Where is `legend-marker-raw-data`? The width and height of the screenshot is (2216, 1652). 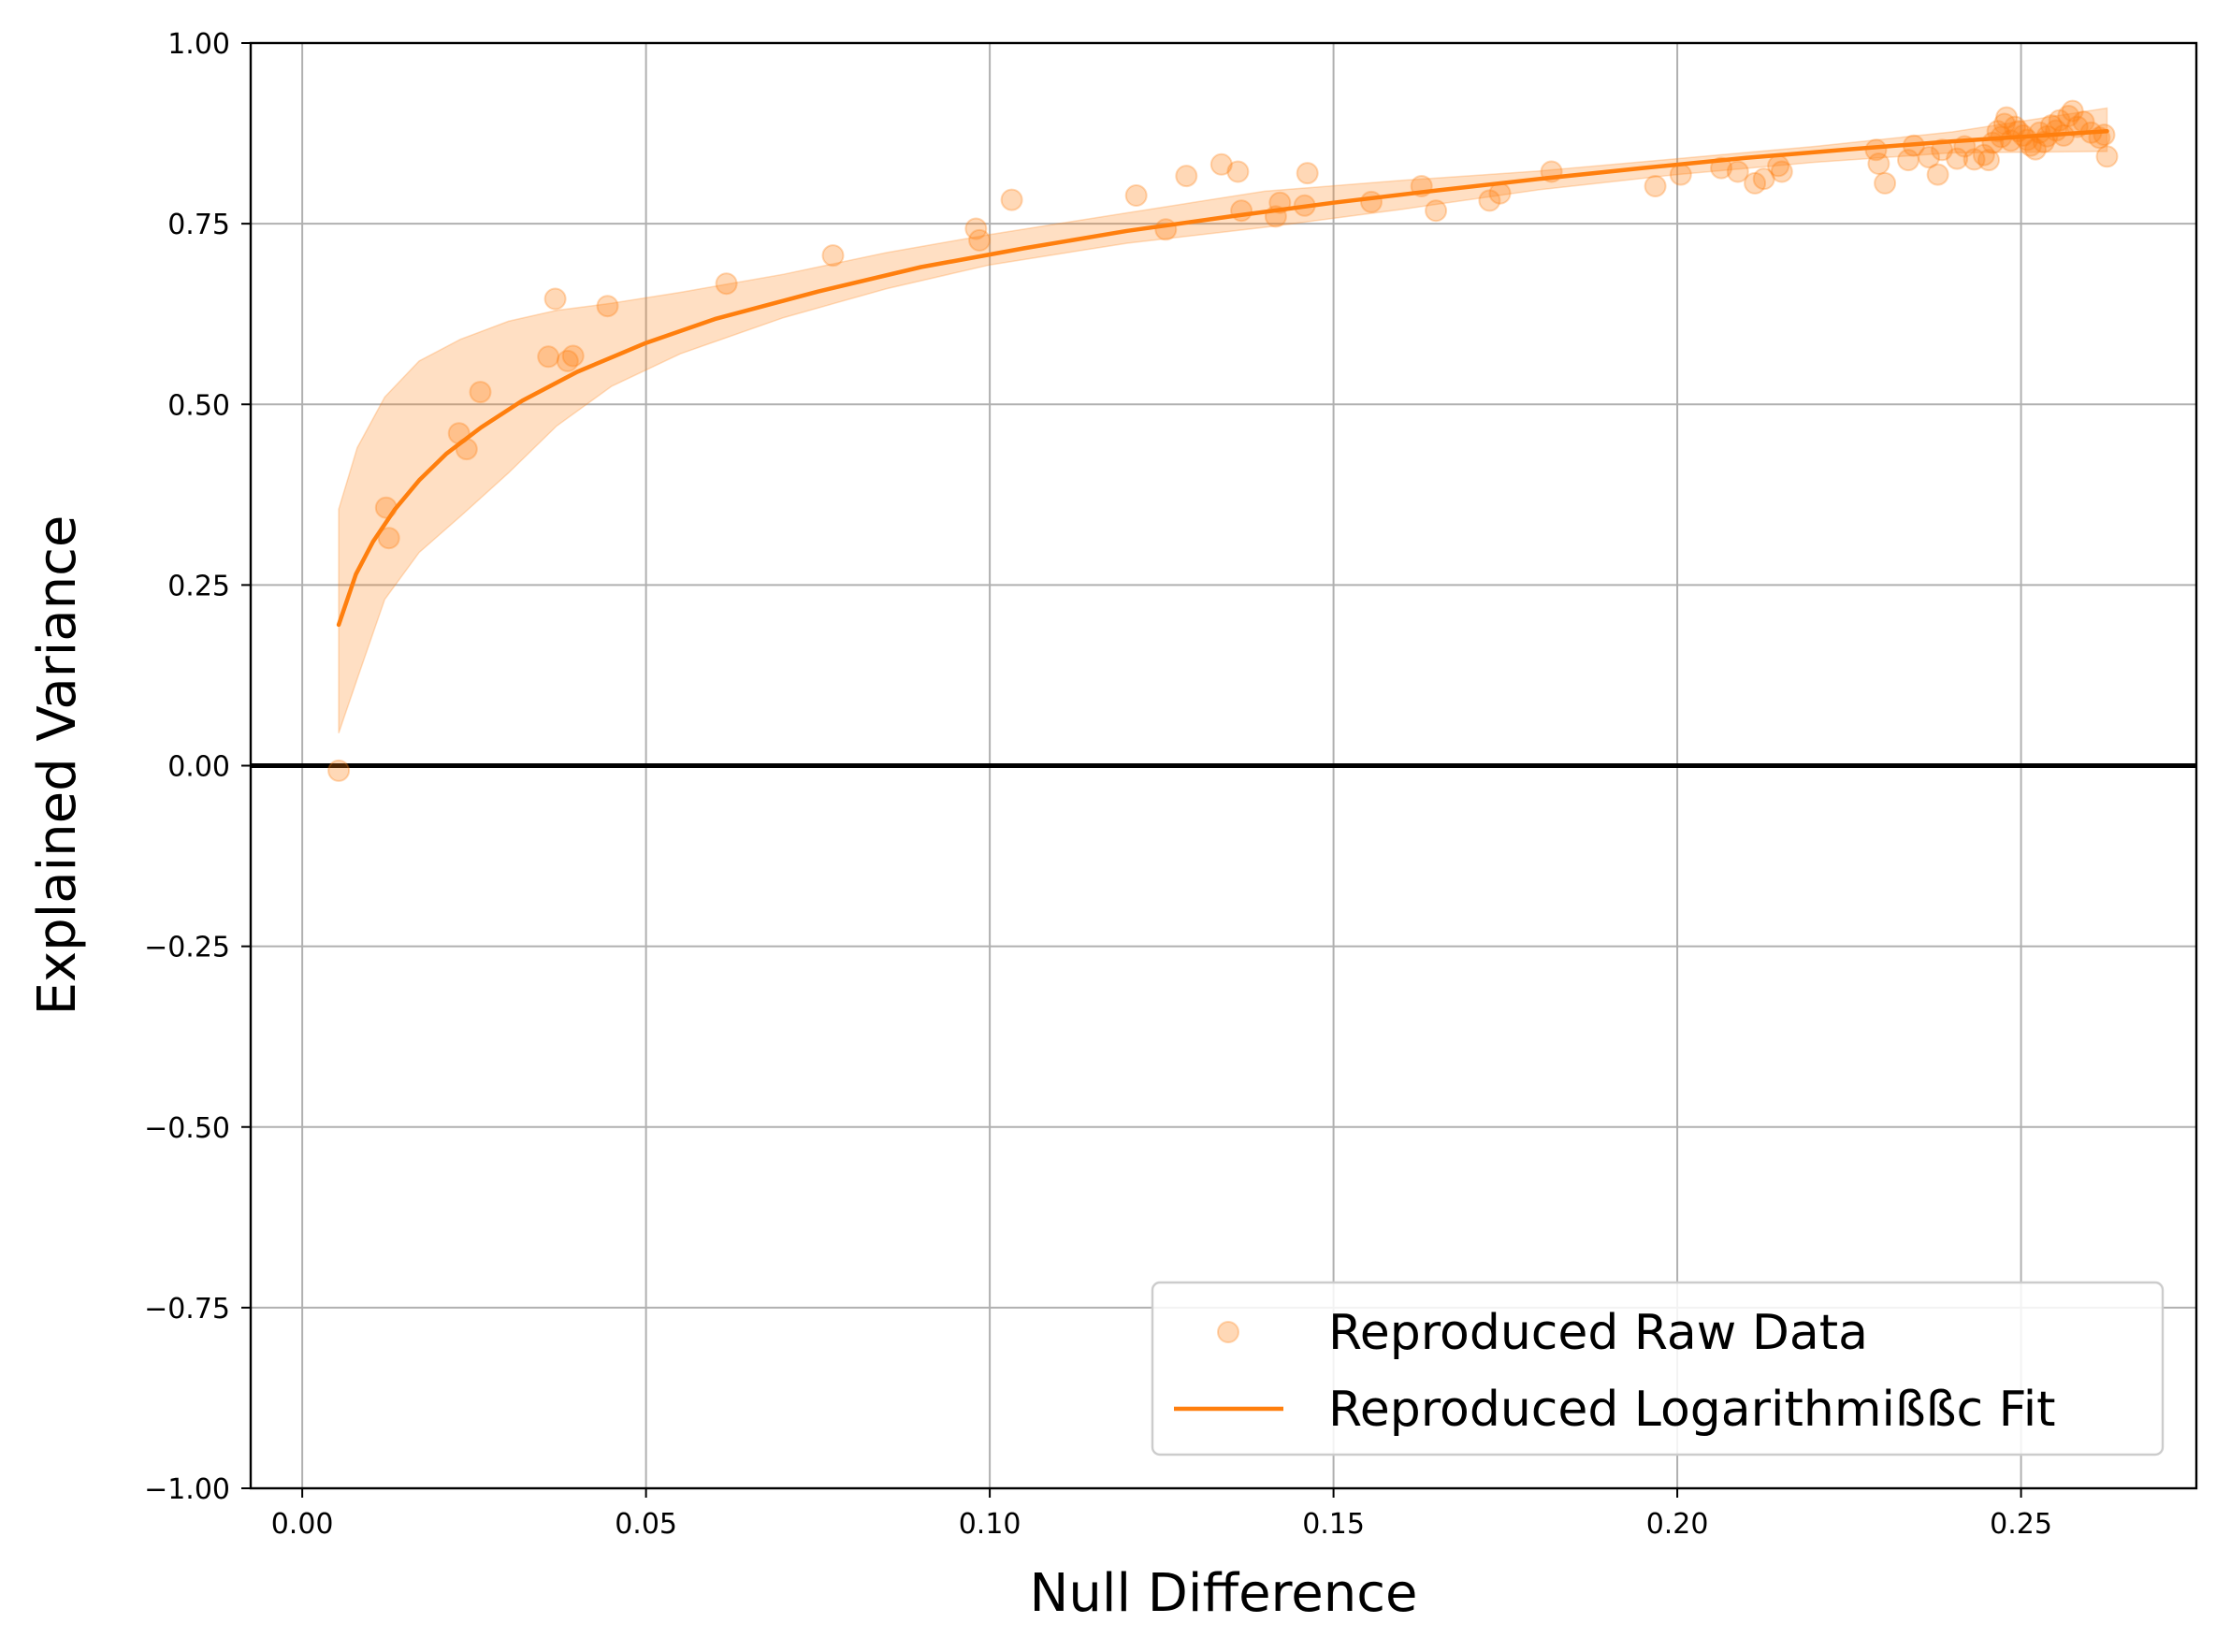
legend-marker-raw-data is located at coordinates (1228, 1332).